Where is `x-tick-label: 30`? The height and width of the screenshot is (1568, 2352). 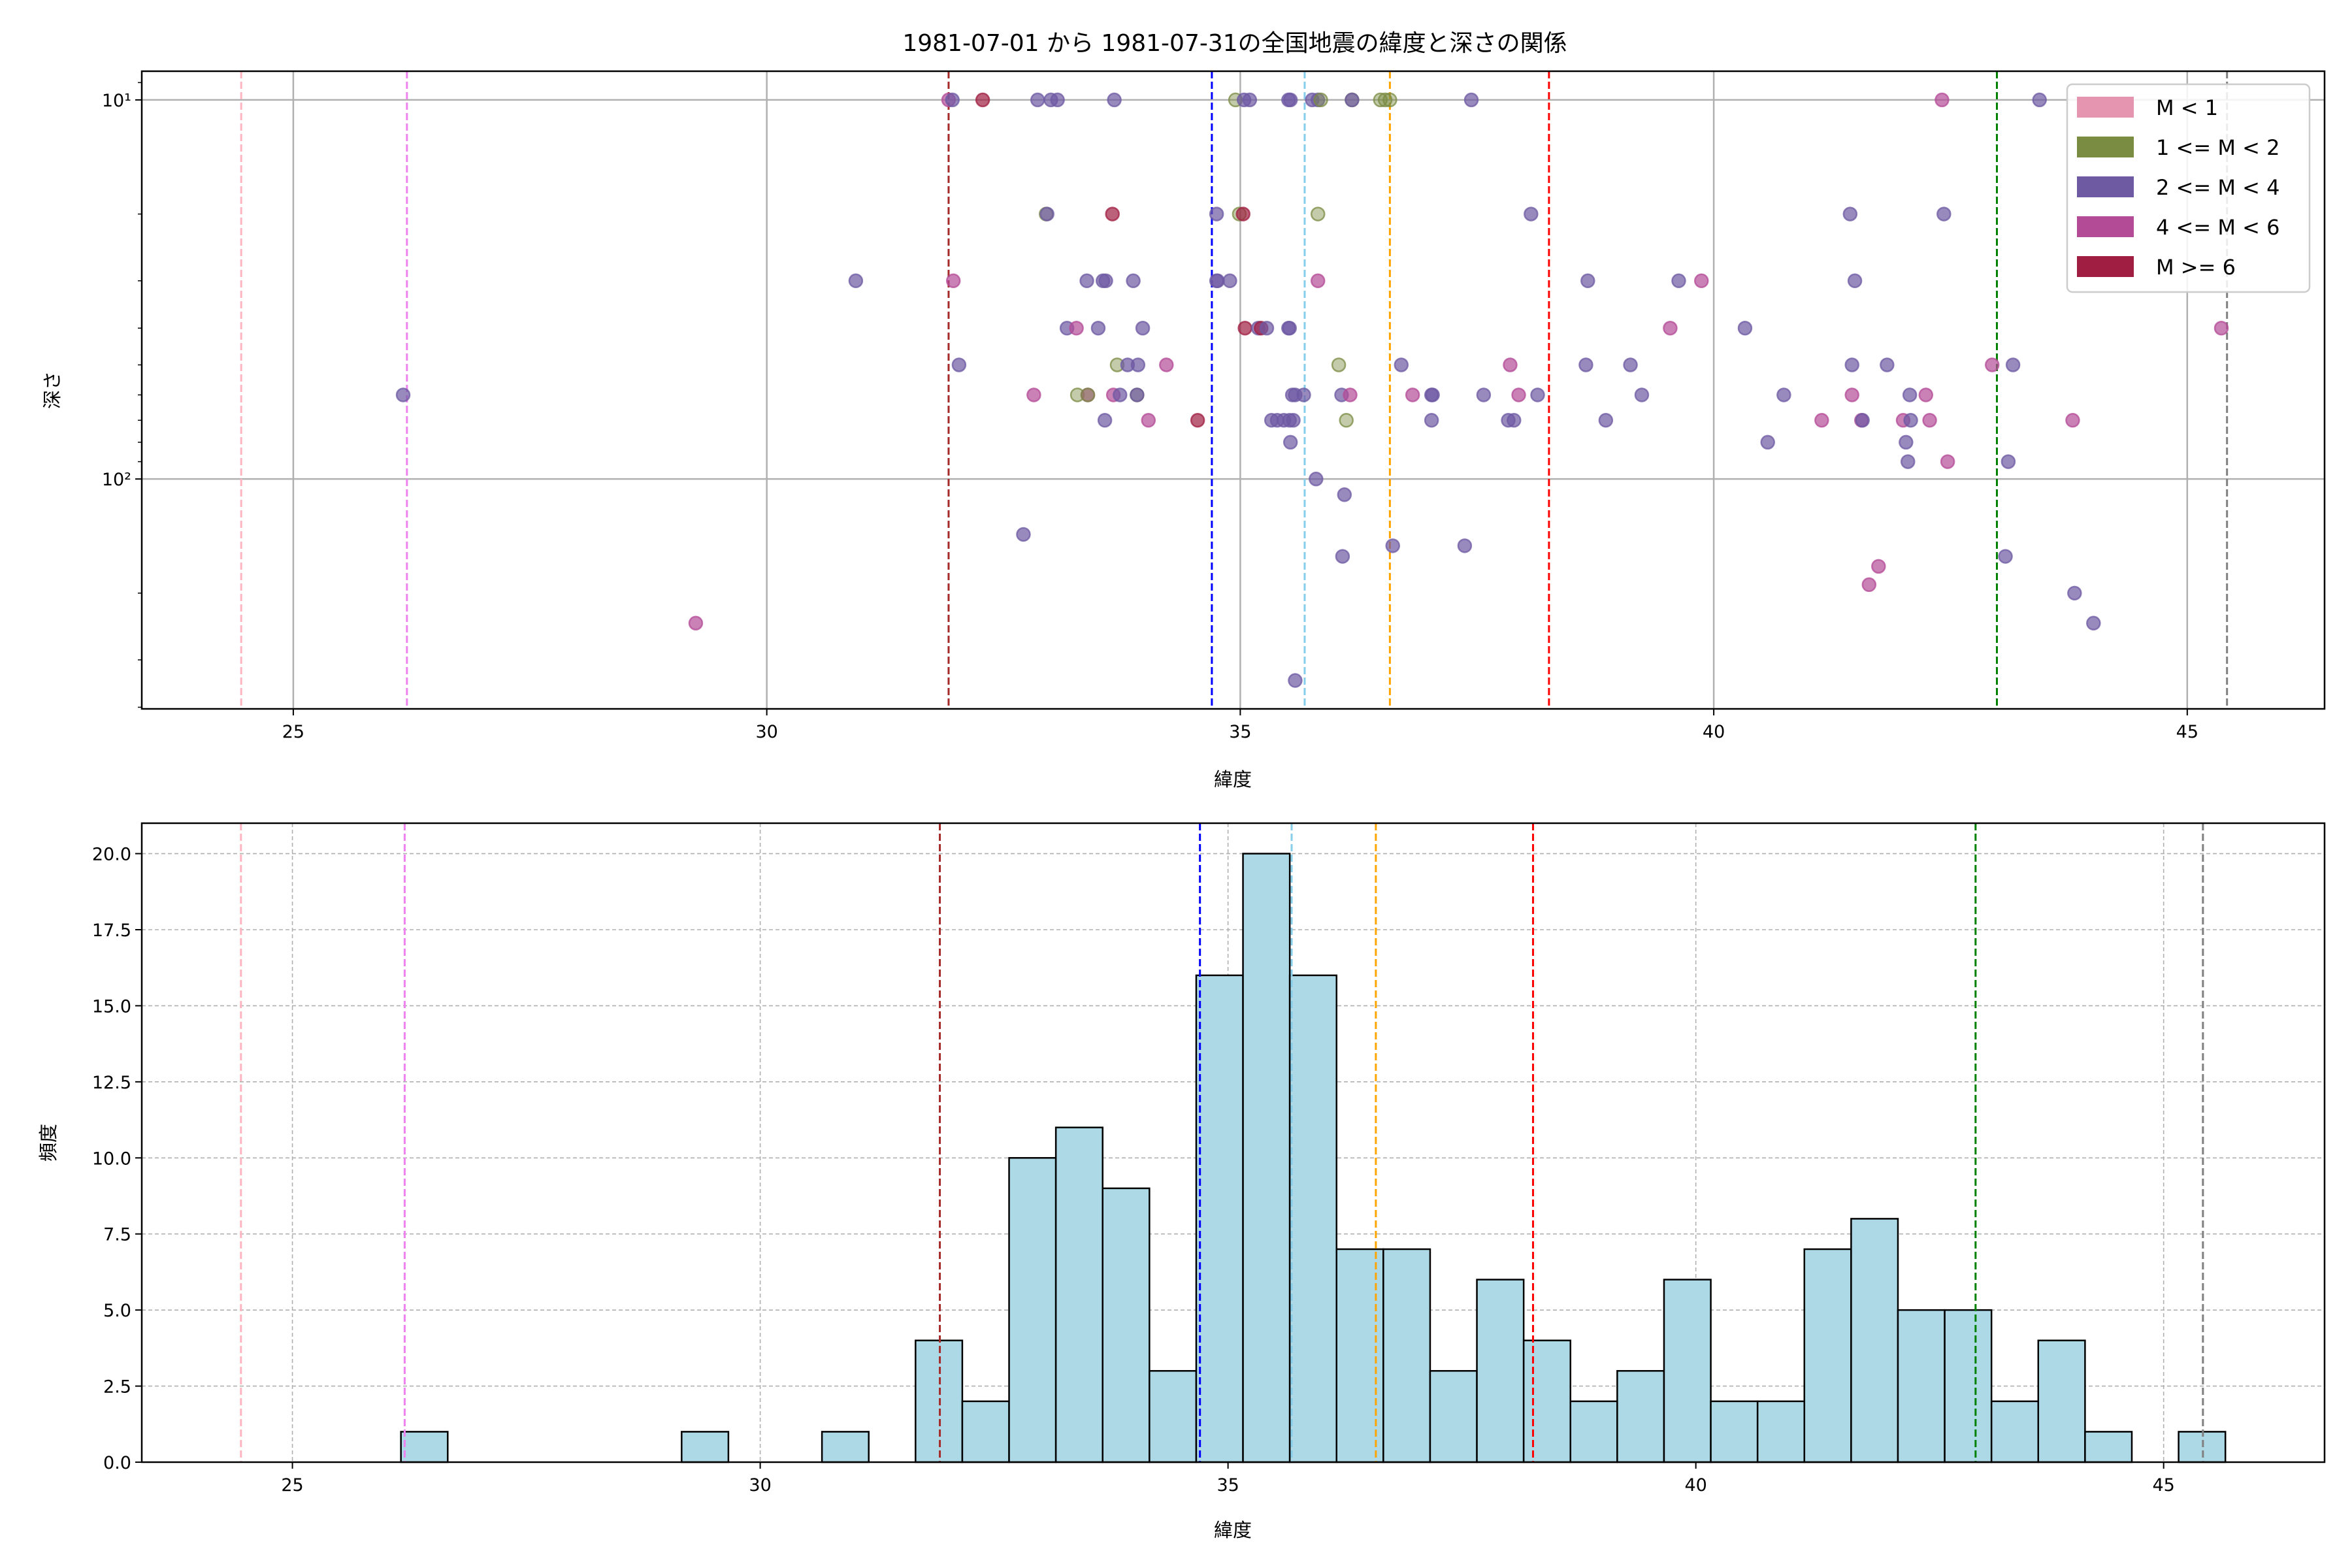 x-tick-label: 30 is located at coordinates (760, 1485).